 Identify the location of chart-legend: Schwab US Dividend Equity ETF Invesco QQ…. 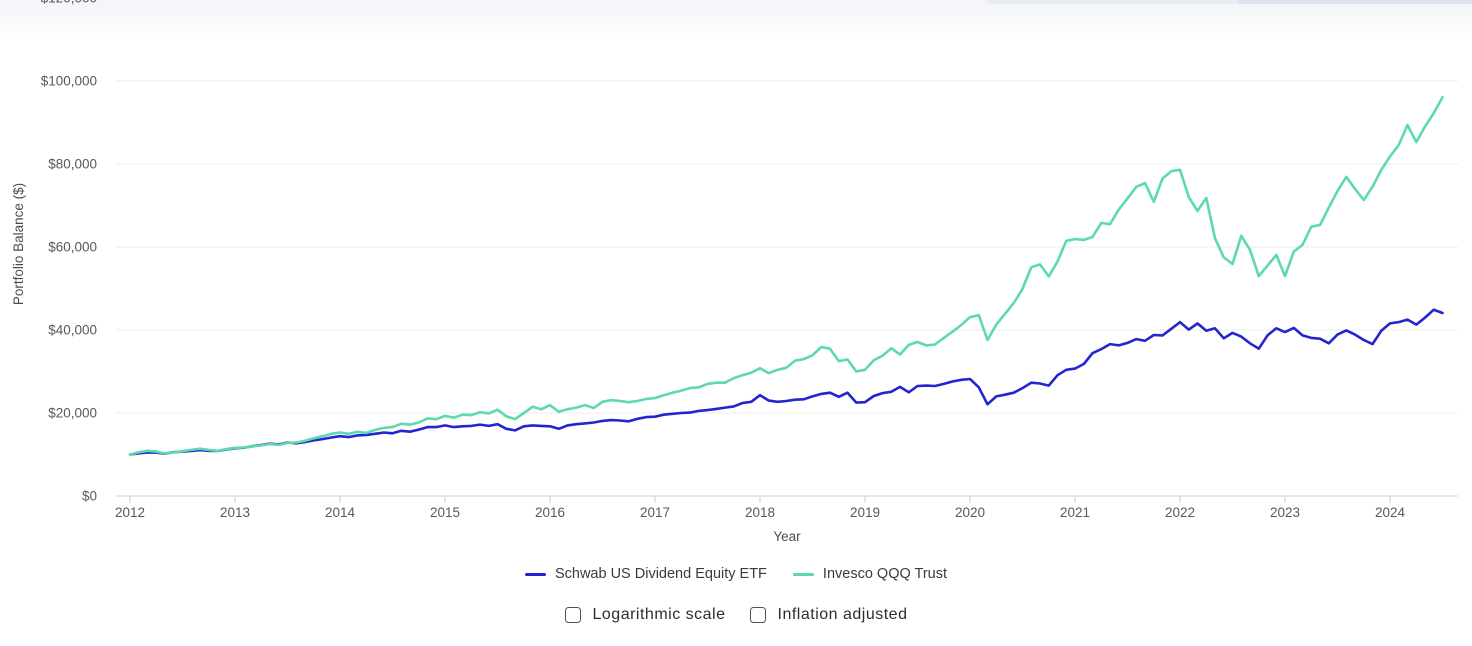
(736, 574).